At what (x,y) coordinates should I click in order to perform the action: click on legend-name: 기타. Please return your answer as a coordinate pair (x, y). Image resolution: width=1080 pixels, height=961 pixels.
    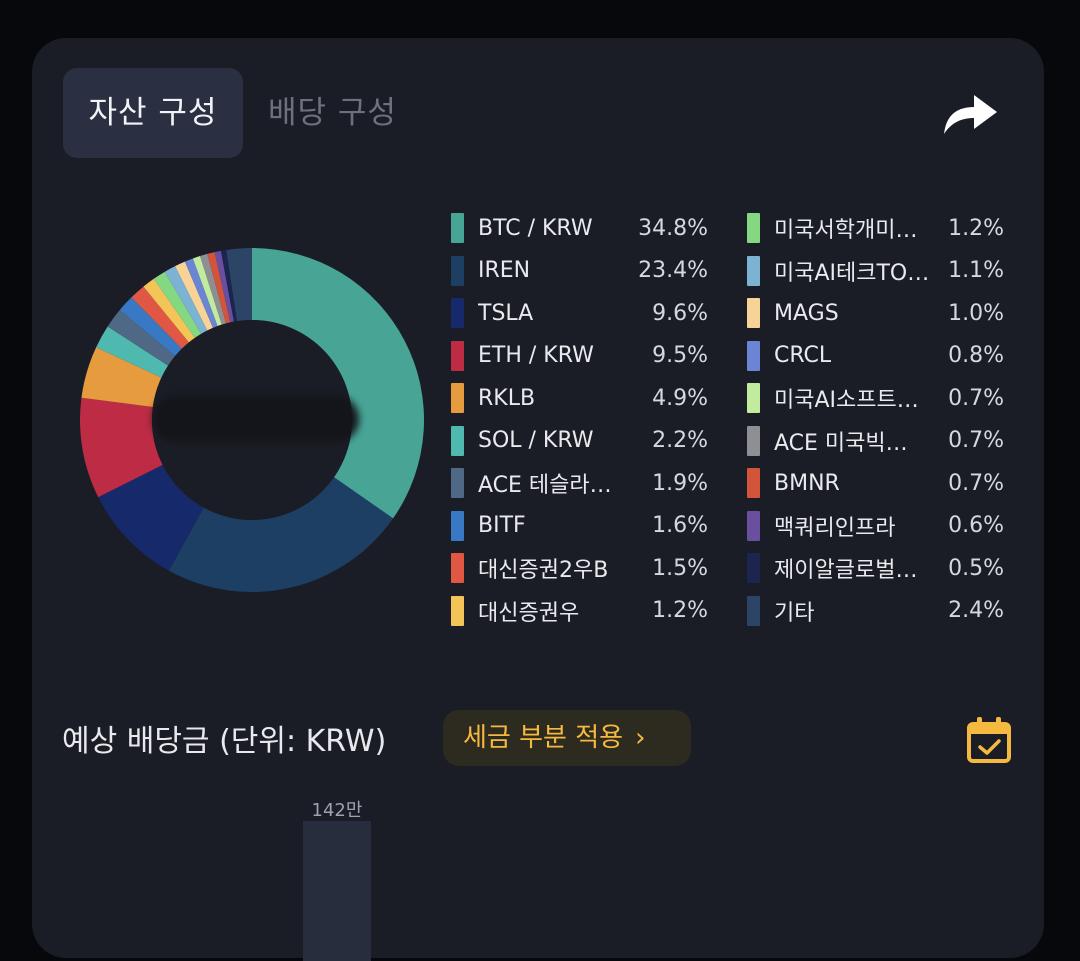
    Looking at the image, I should click on (794, 613).